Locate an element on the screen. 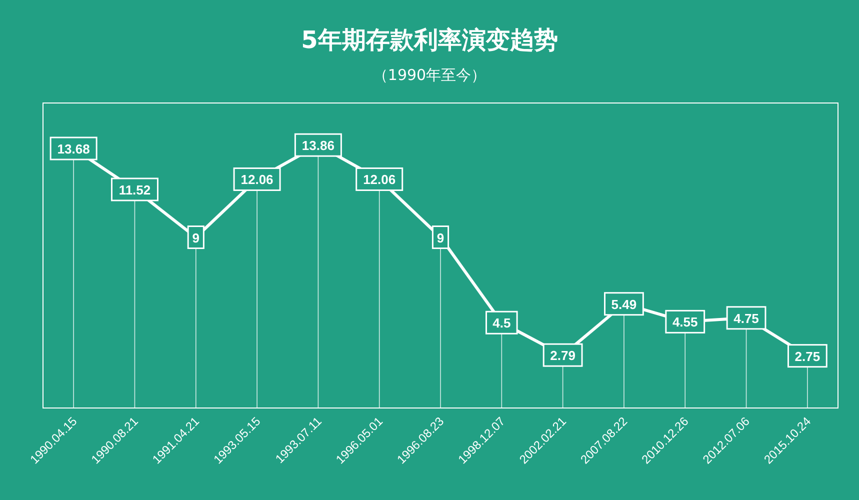 This screenshot has width=859, height=500. data-label: 11.52 is located at coordinates (134, 190).